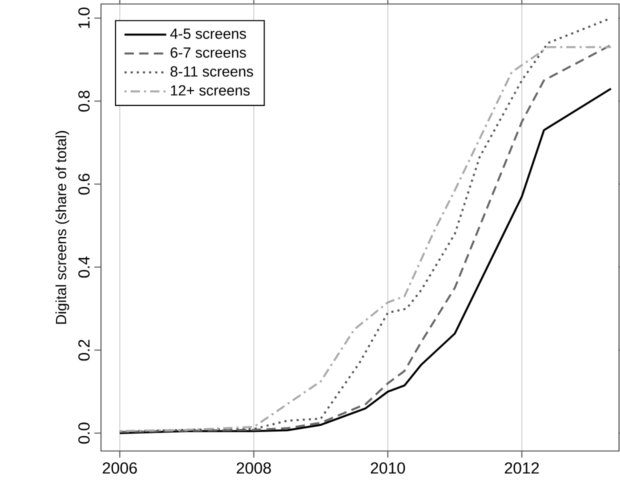  I want to click on legend-label: 12+ screens, so click(210, 90).